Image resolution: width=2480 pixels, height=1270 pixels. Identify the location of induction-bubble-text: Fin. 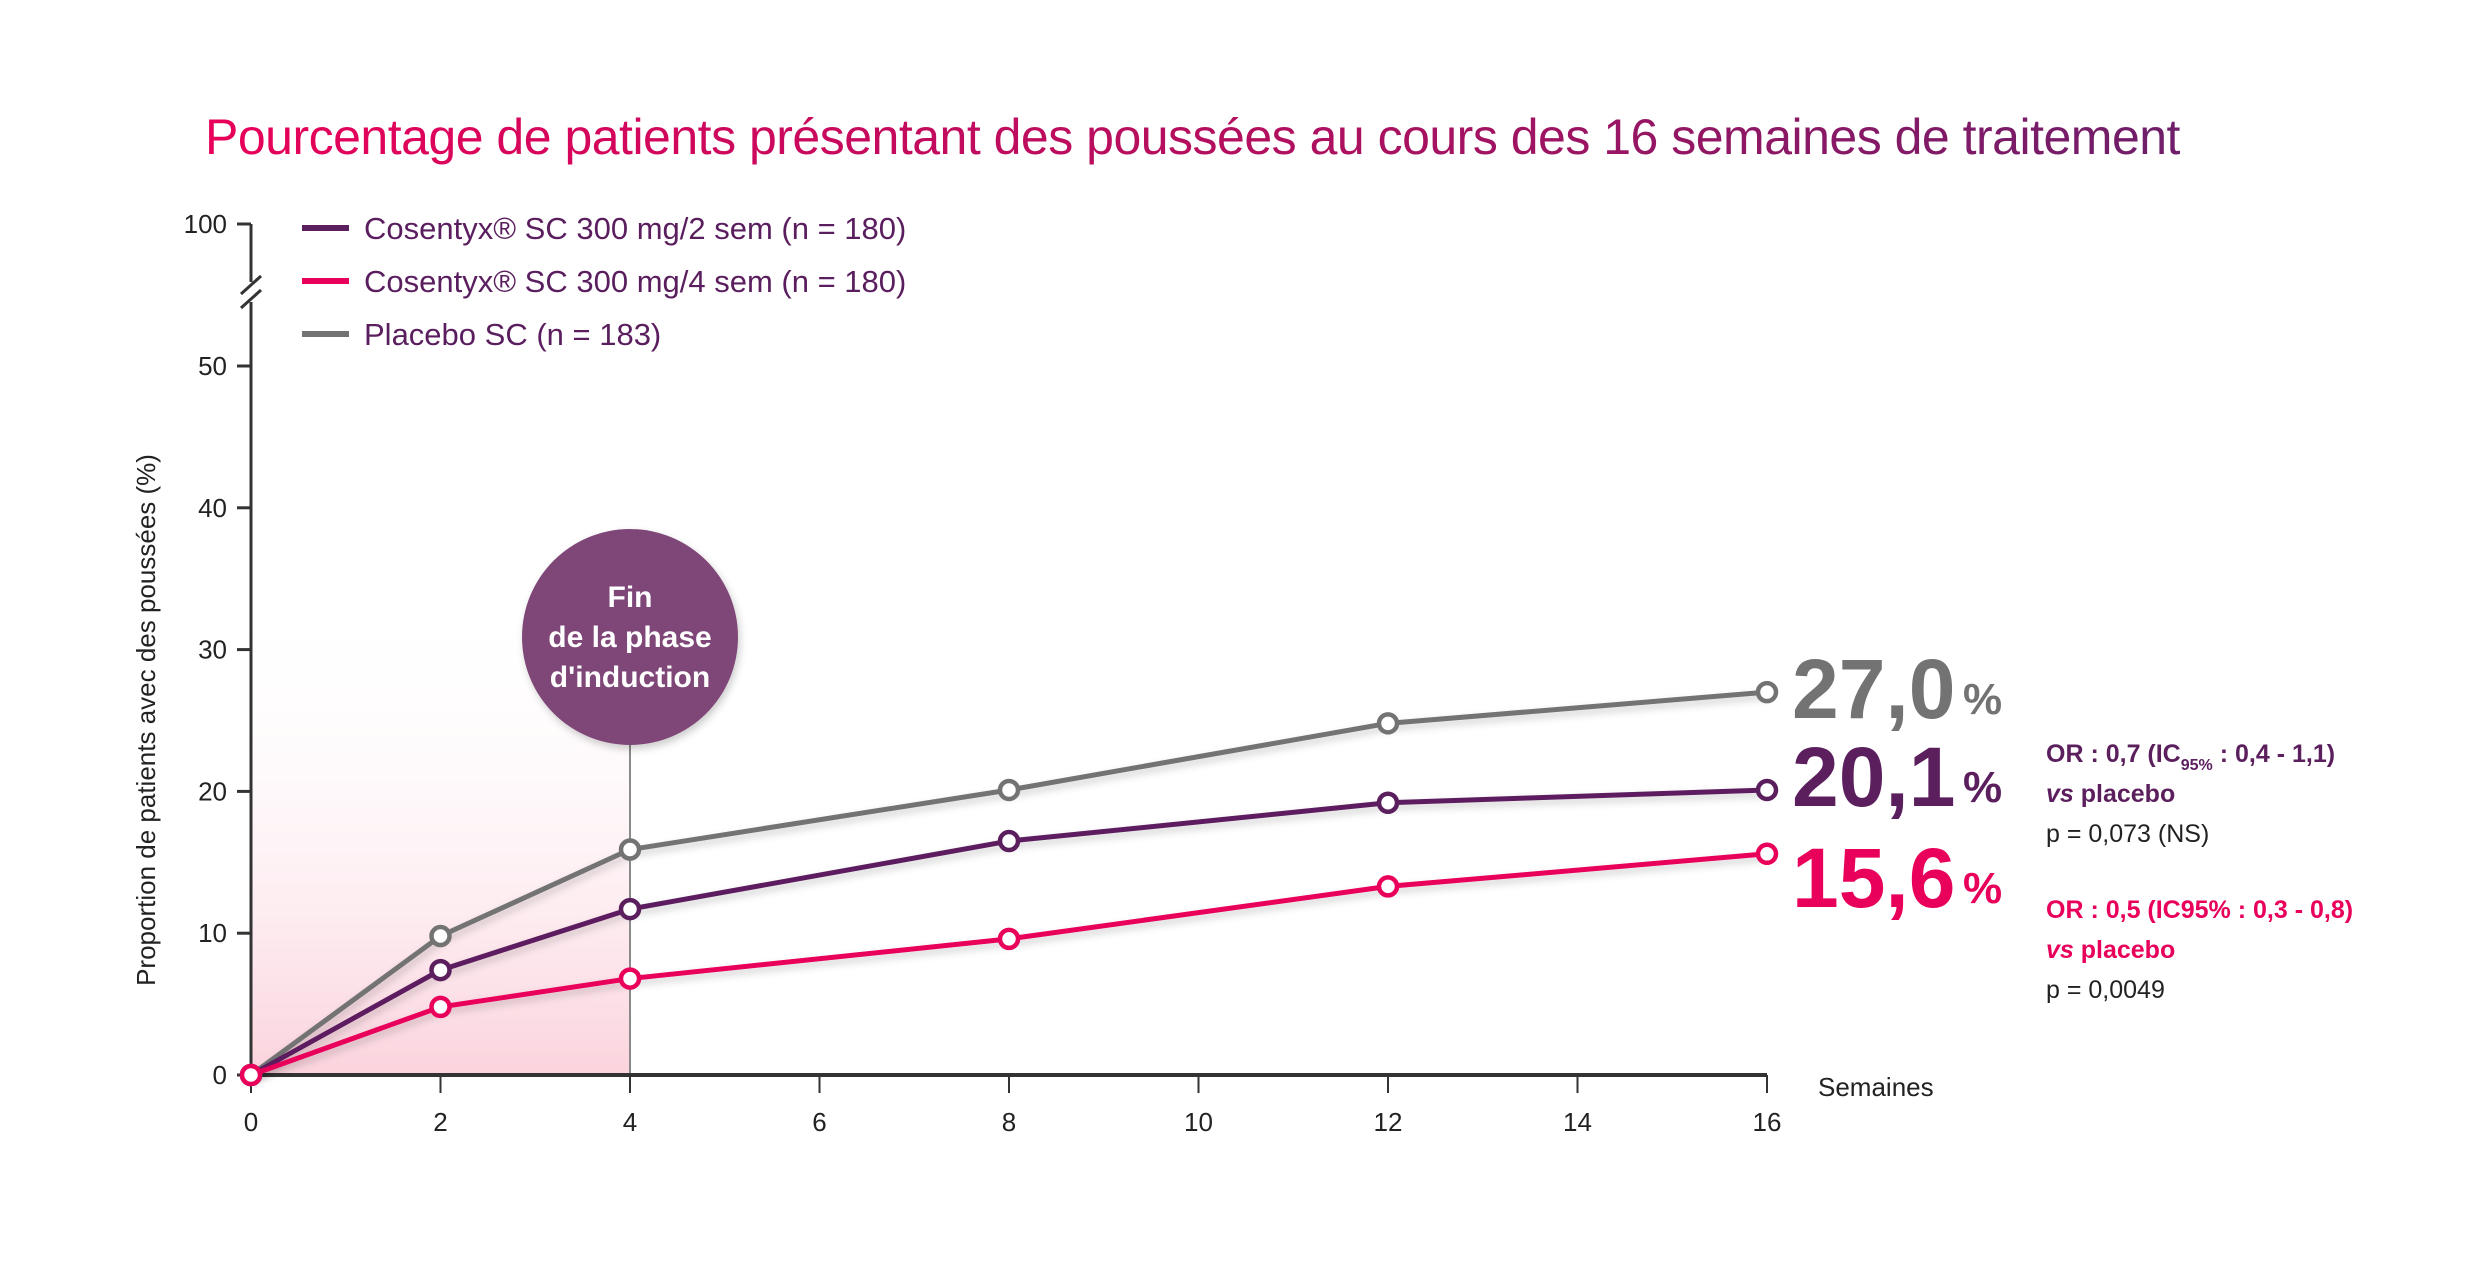
(630, 597).